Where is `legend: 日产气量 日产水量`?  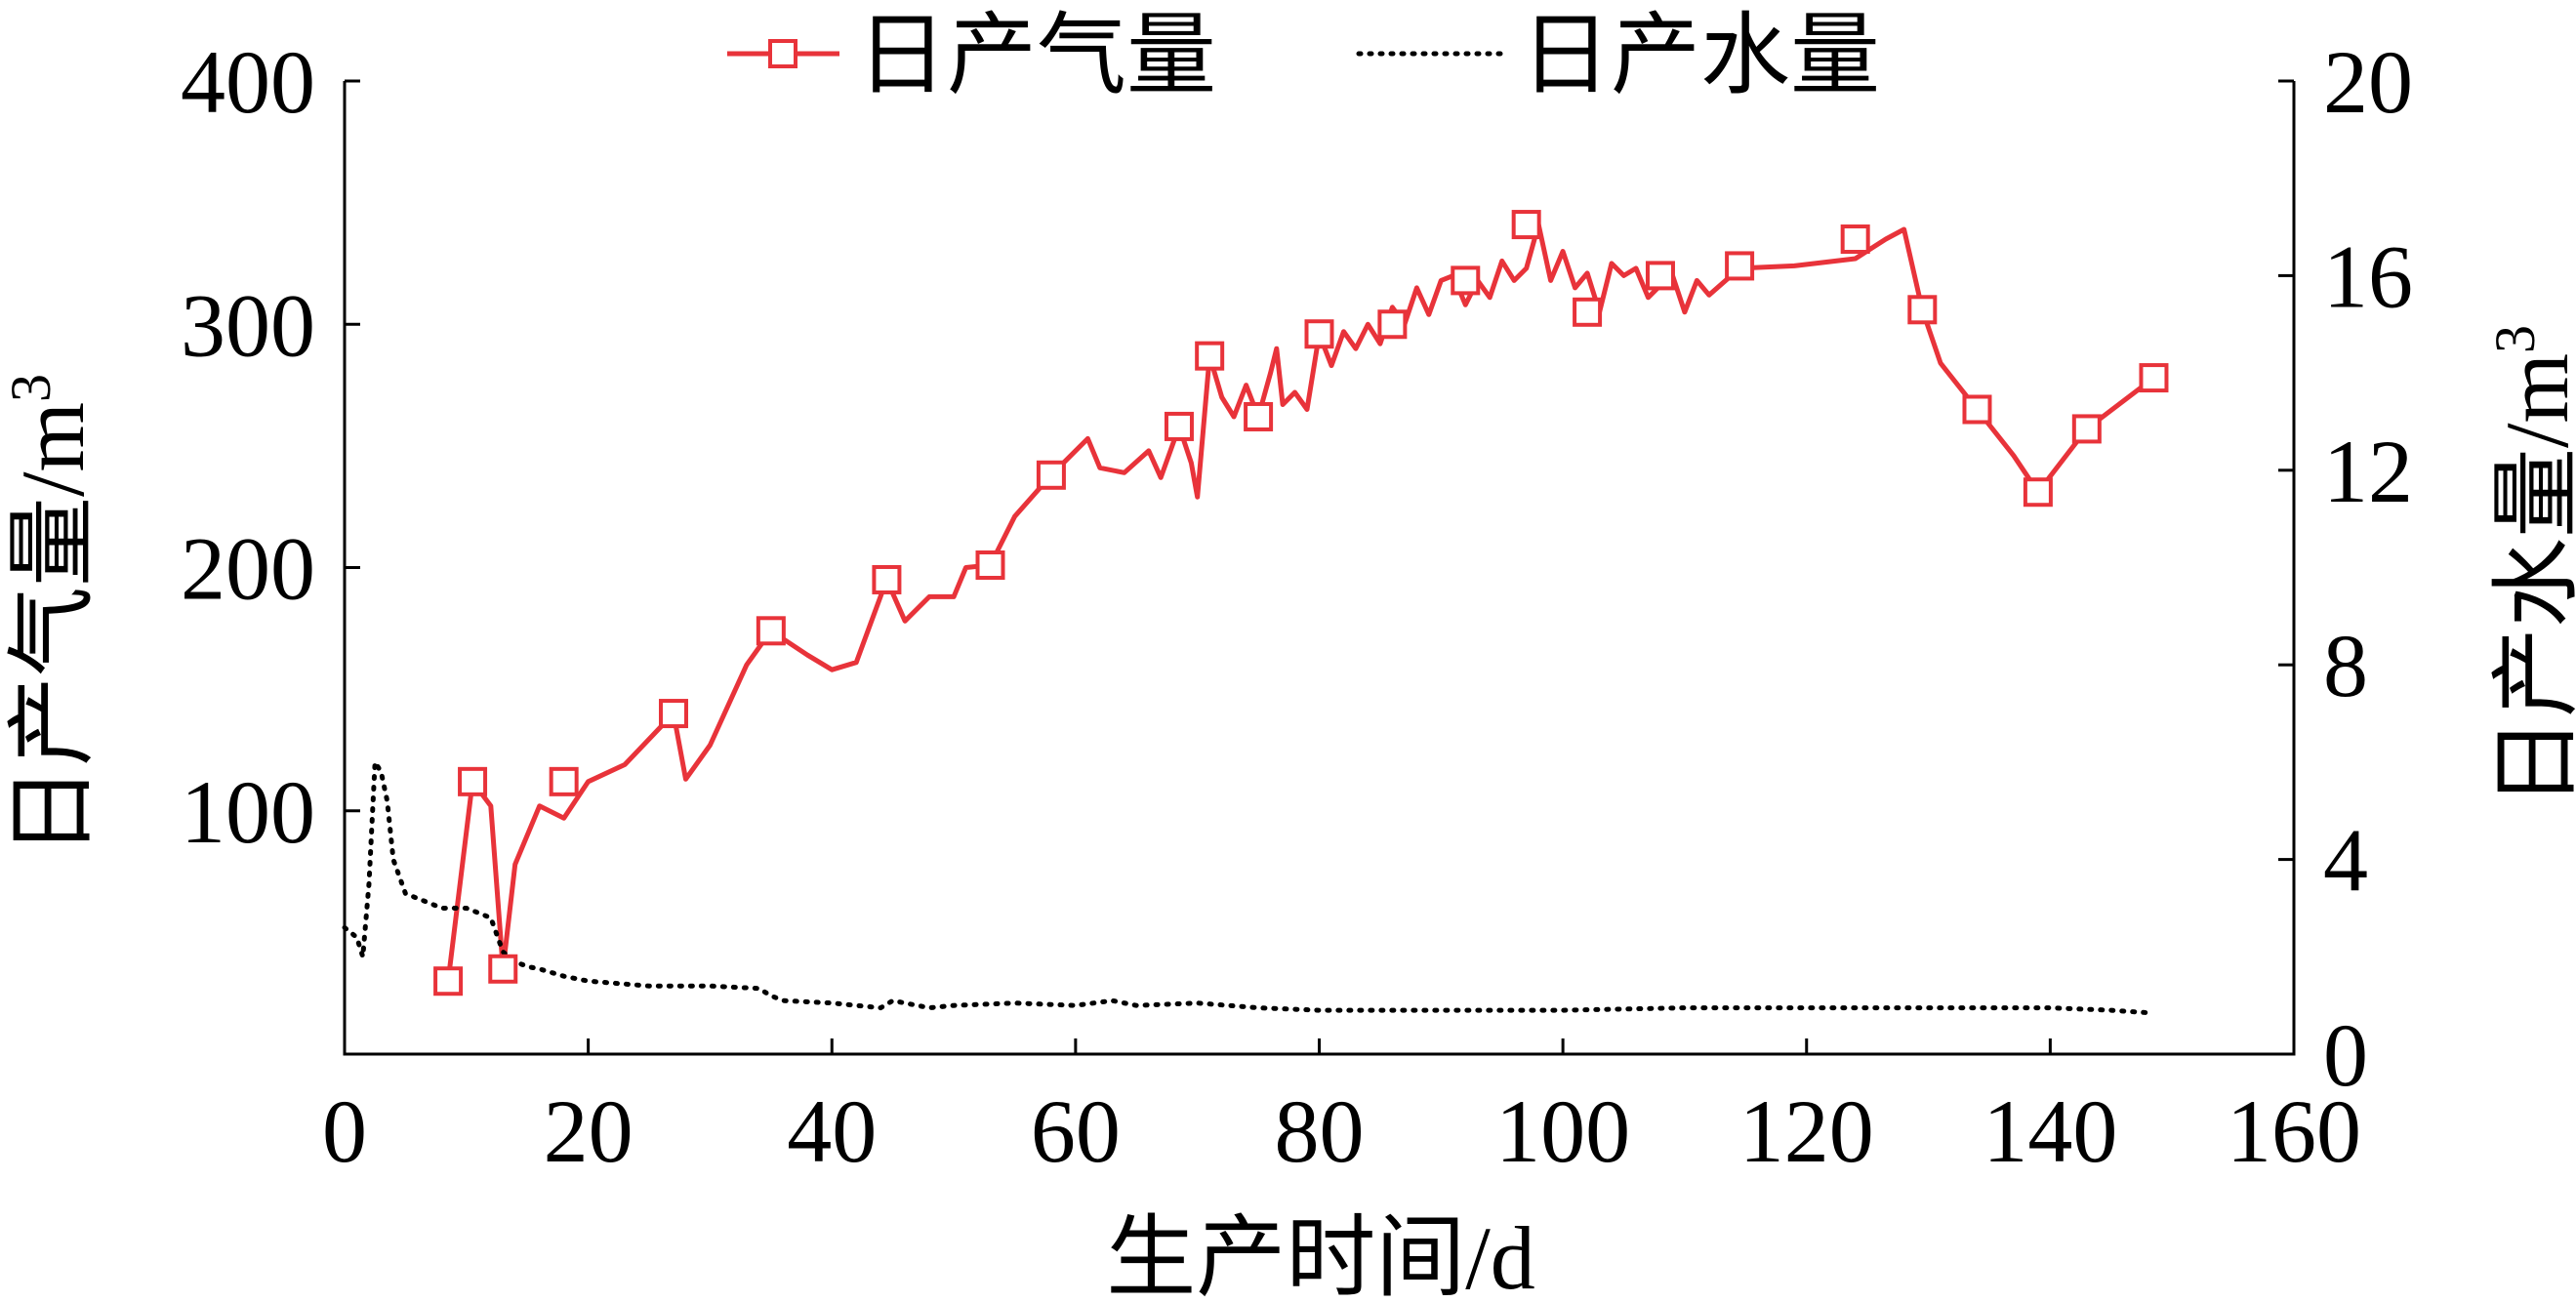 legend: 日产气量 日产水量 is located at coordinates (1303, 56).